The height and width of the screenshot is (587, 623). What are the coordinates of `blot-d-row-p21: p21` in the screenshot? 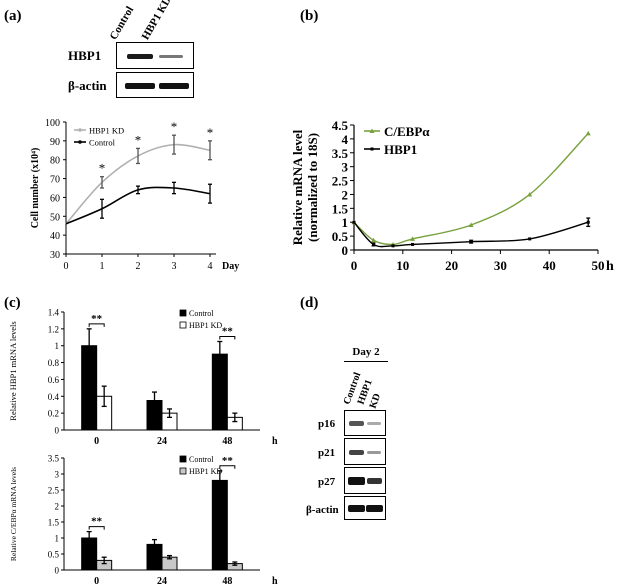 It's located at (327, 453).